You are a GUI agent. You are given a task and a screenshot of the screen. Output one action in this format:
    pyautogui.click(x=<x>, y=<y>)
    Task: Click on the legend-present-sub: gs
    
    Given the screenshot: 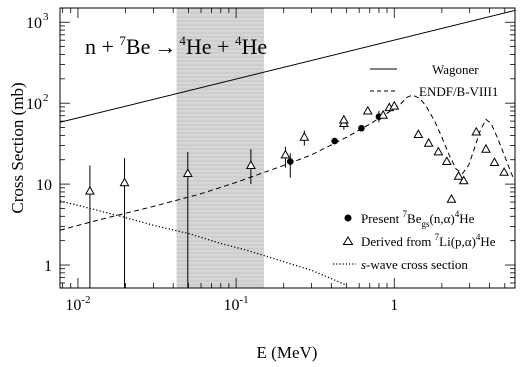 What is the action you would take?
    pyautogui.click(x=425, y=224)
    